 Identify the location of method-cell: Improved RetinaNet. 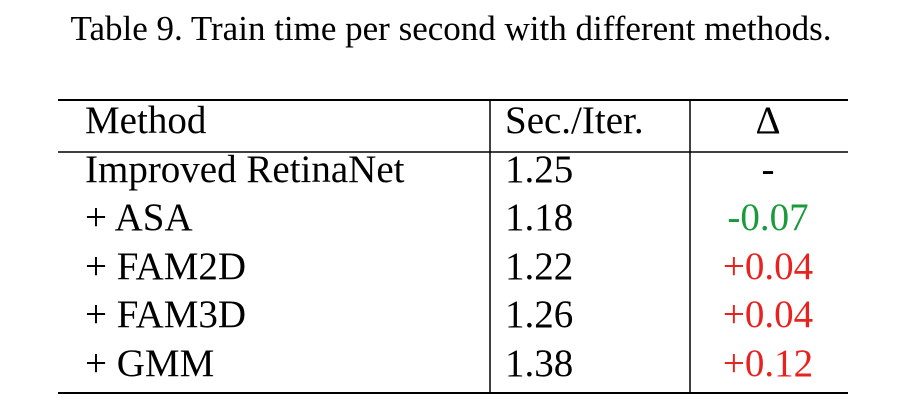
(245, 169).